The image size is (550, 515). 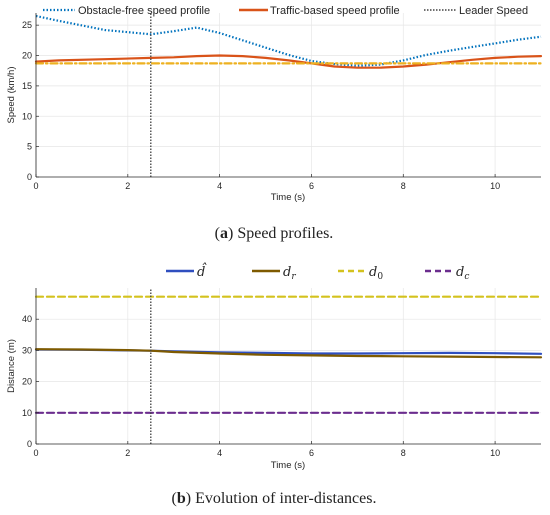 I want to click on chart-a-xtick-label: 4, so click(x=219, y=186).